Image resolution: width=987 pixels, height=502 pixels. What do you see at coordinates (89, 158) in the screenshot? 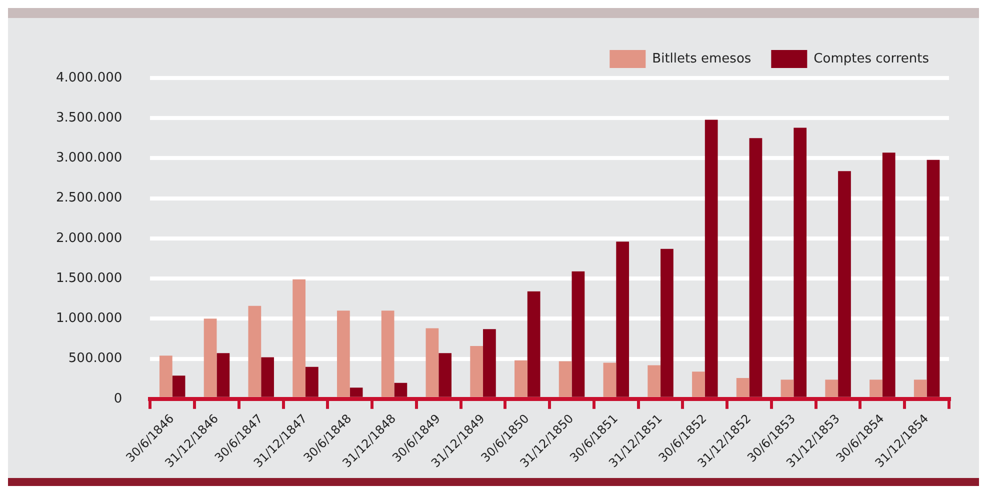
I see `y-tick-label: 3.000.000` at bounding box center [89, 158].